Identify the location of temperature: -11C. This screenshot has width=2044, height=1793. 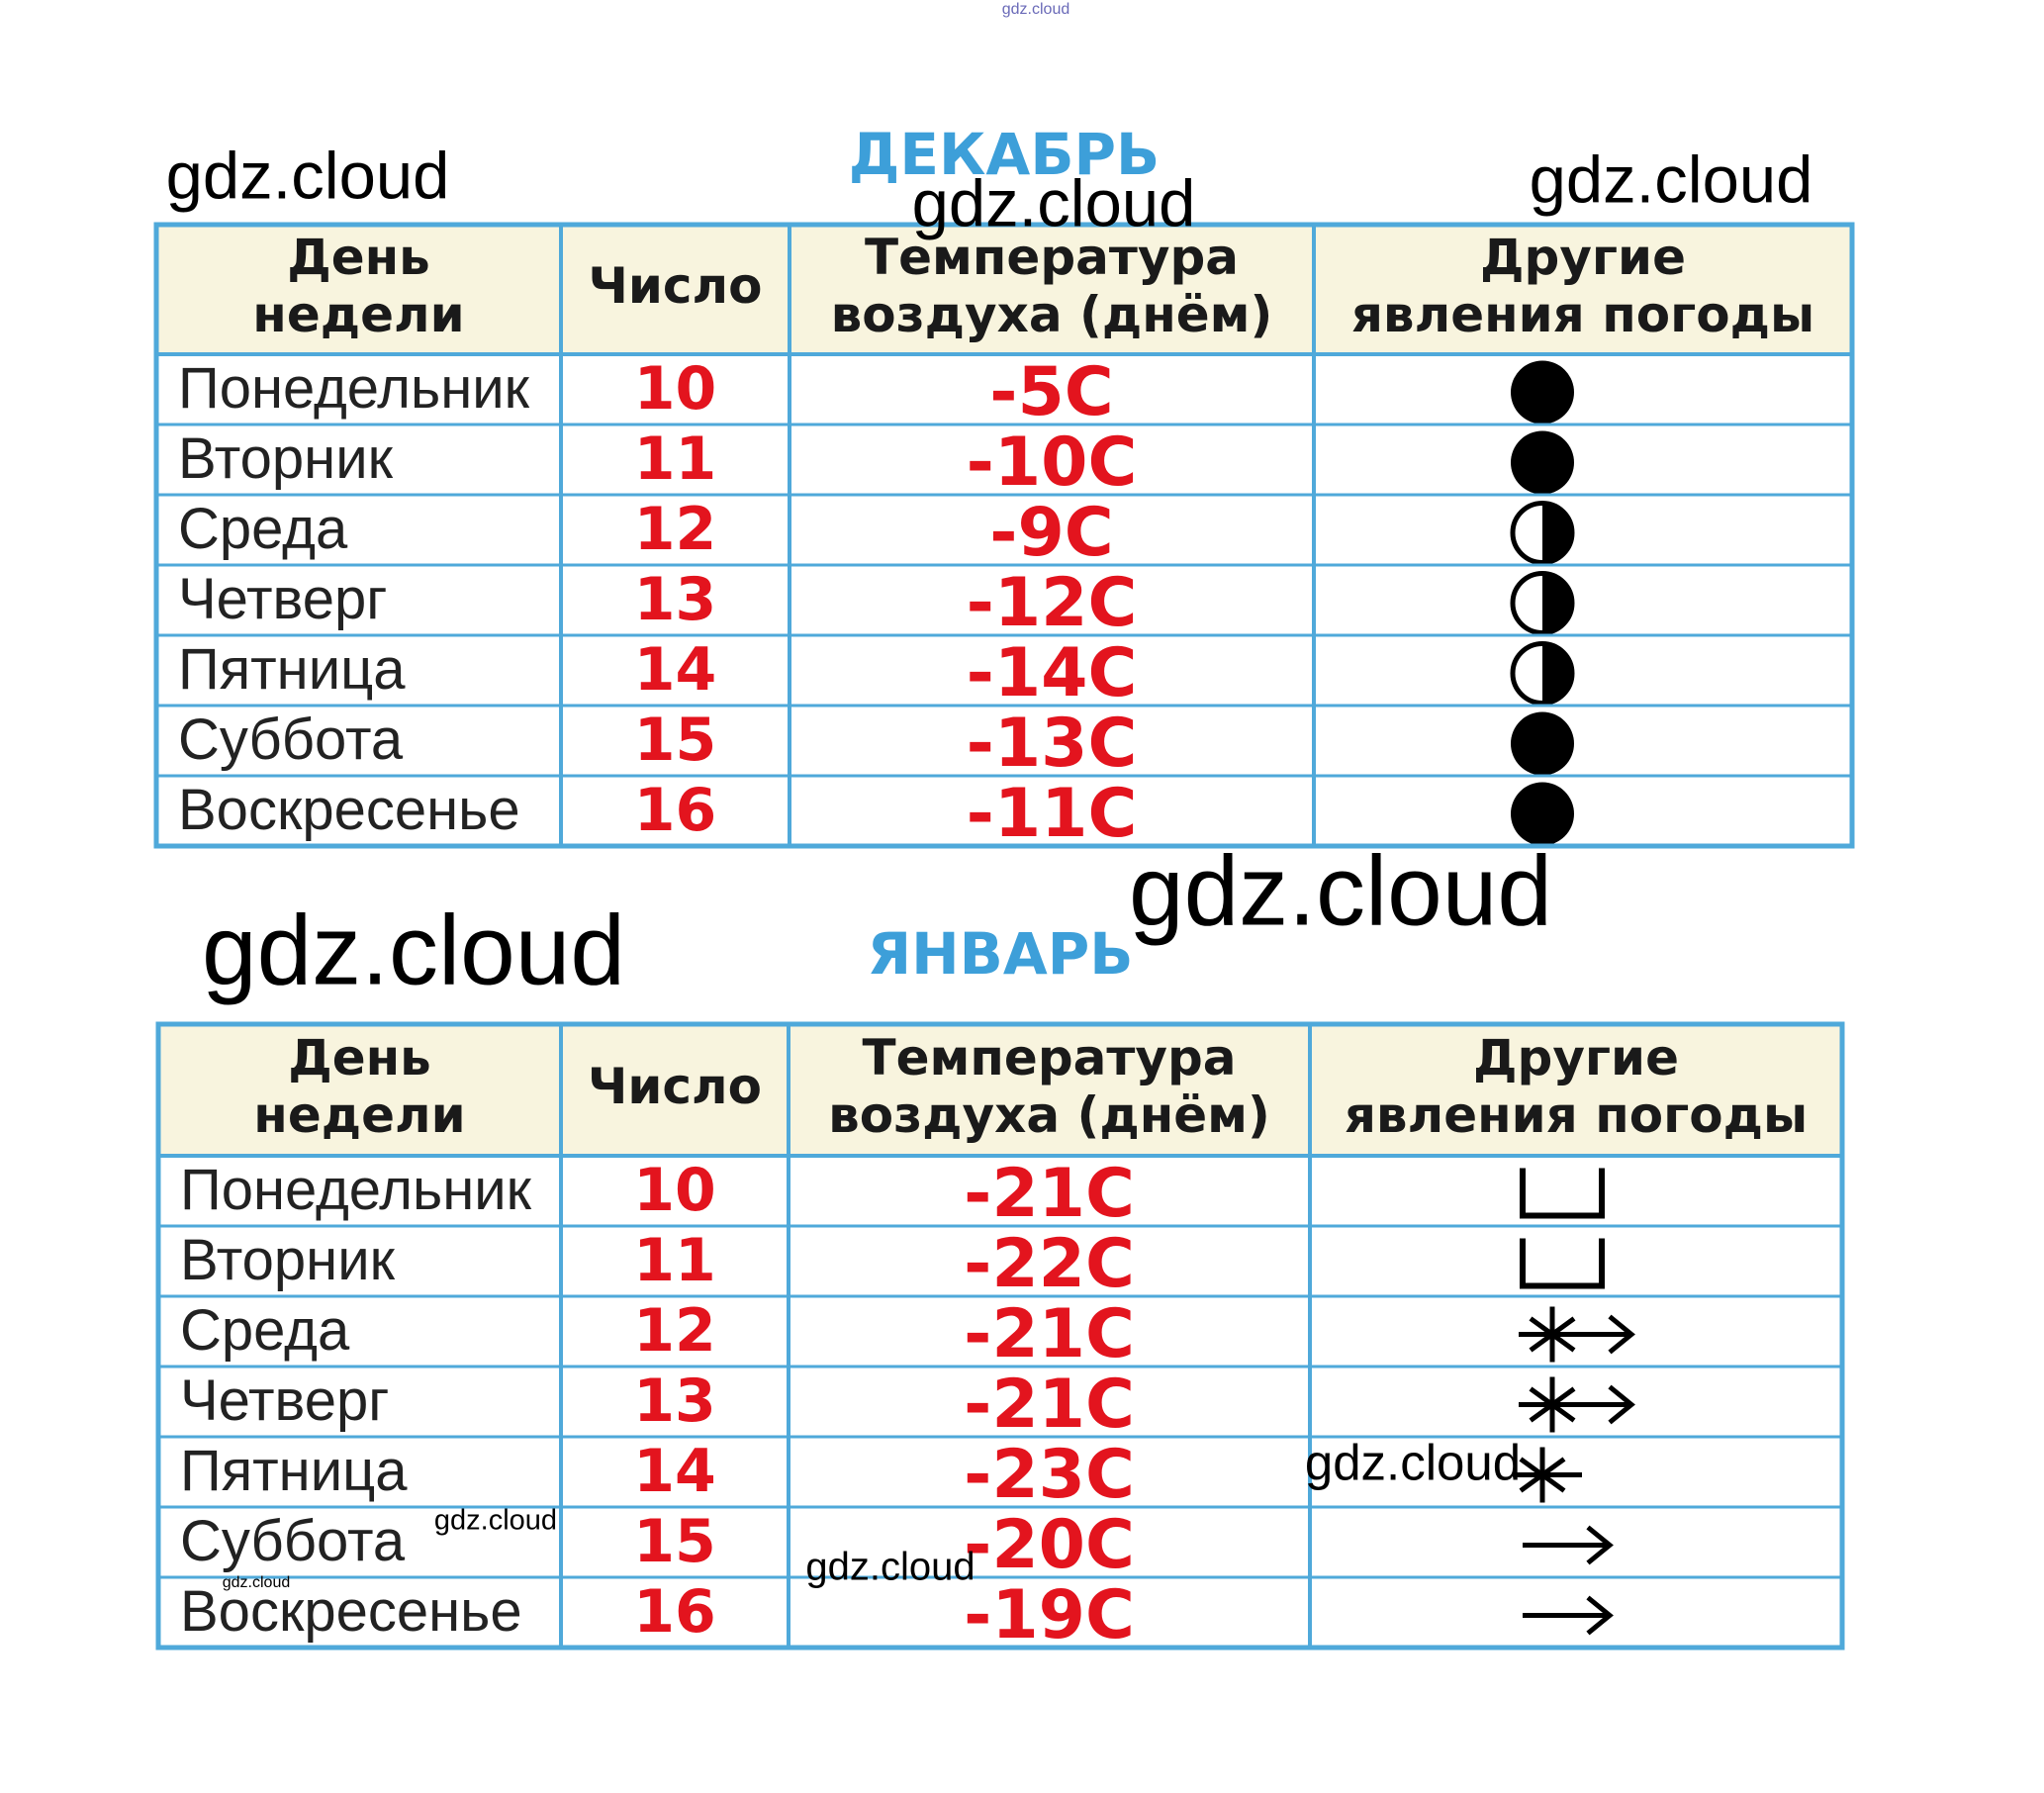
(1052, 814).